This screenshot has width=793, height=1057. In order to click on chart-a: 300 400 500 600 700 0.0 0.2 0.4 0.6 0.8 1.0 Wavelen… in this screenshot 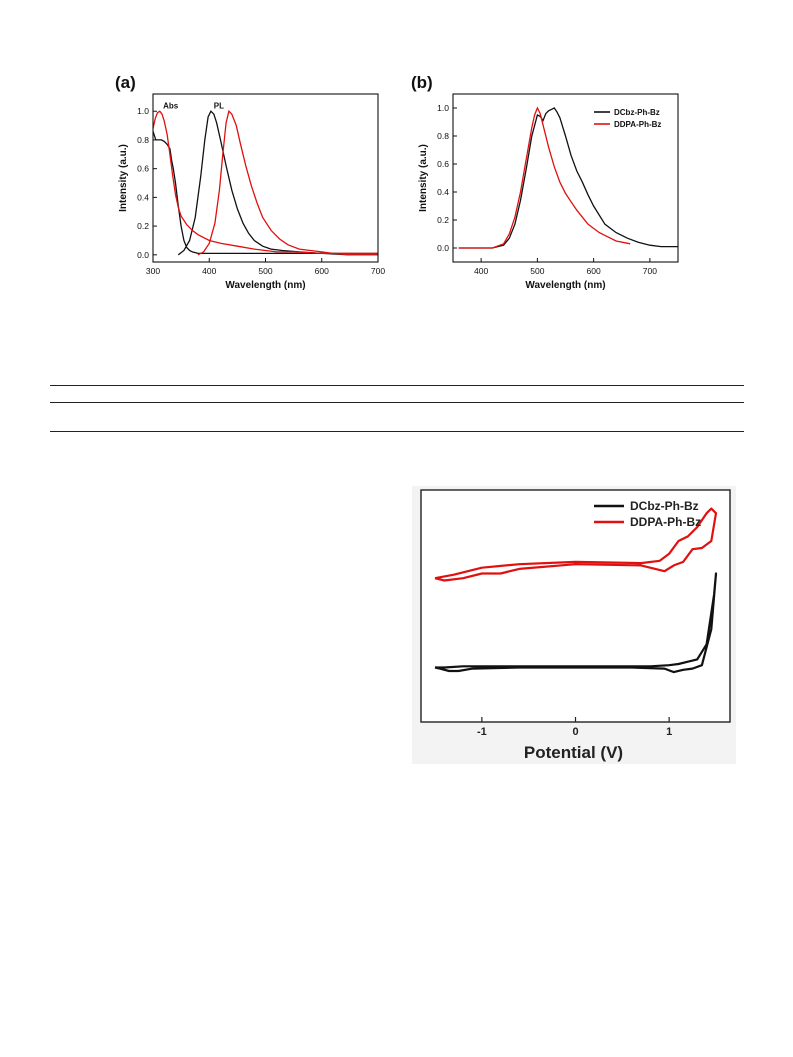, I will do `click(251, 192)`.